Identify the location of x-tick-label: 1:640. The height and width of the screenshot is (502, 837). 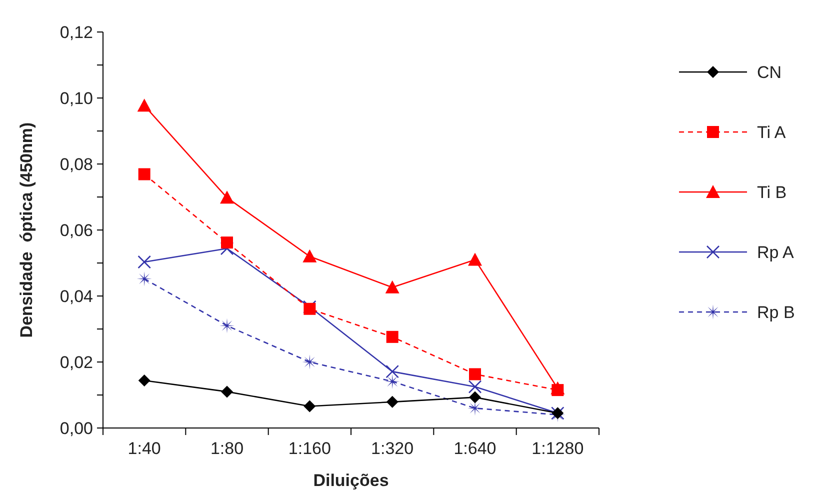
(475, 448).